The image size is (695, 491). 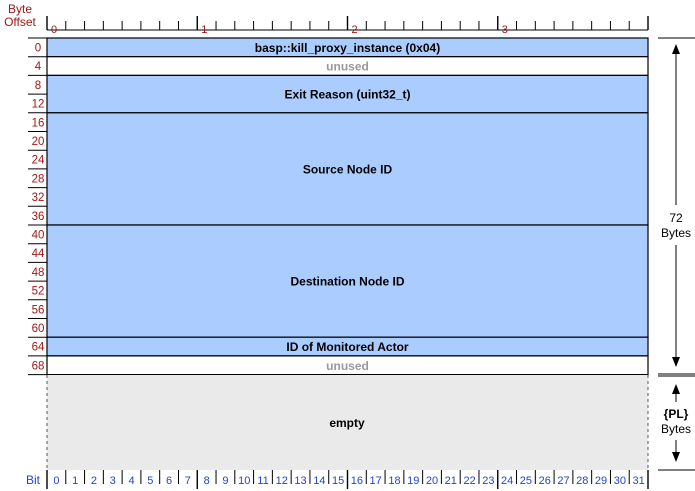 What do you see at coordinates (38, 366) in the screenshot?
I see `byte-offset-label: 68` at bounding box center [38, 366].